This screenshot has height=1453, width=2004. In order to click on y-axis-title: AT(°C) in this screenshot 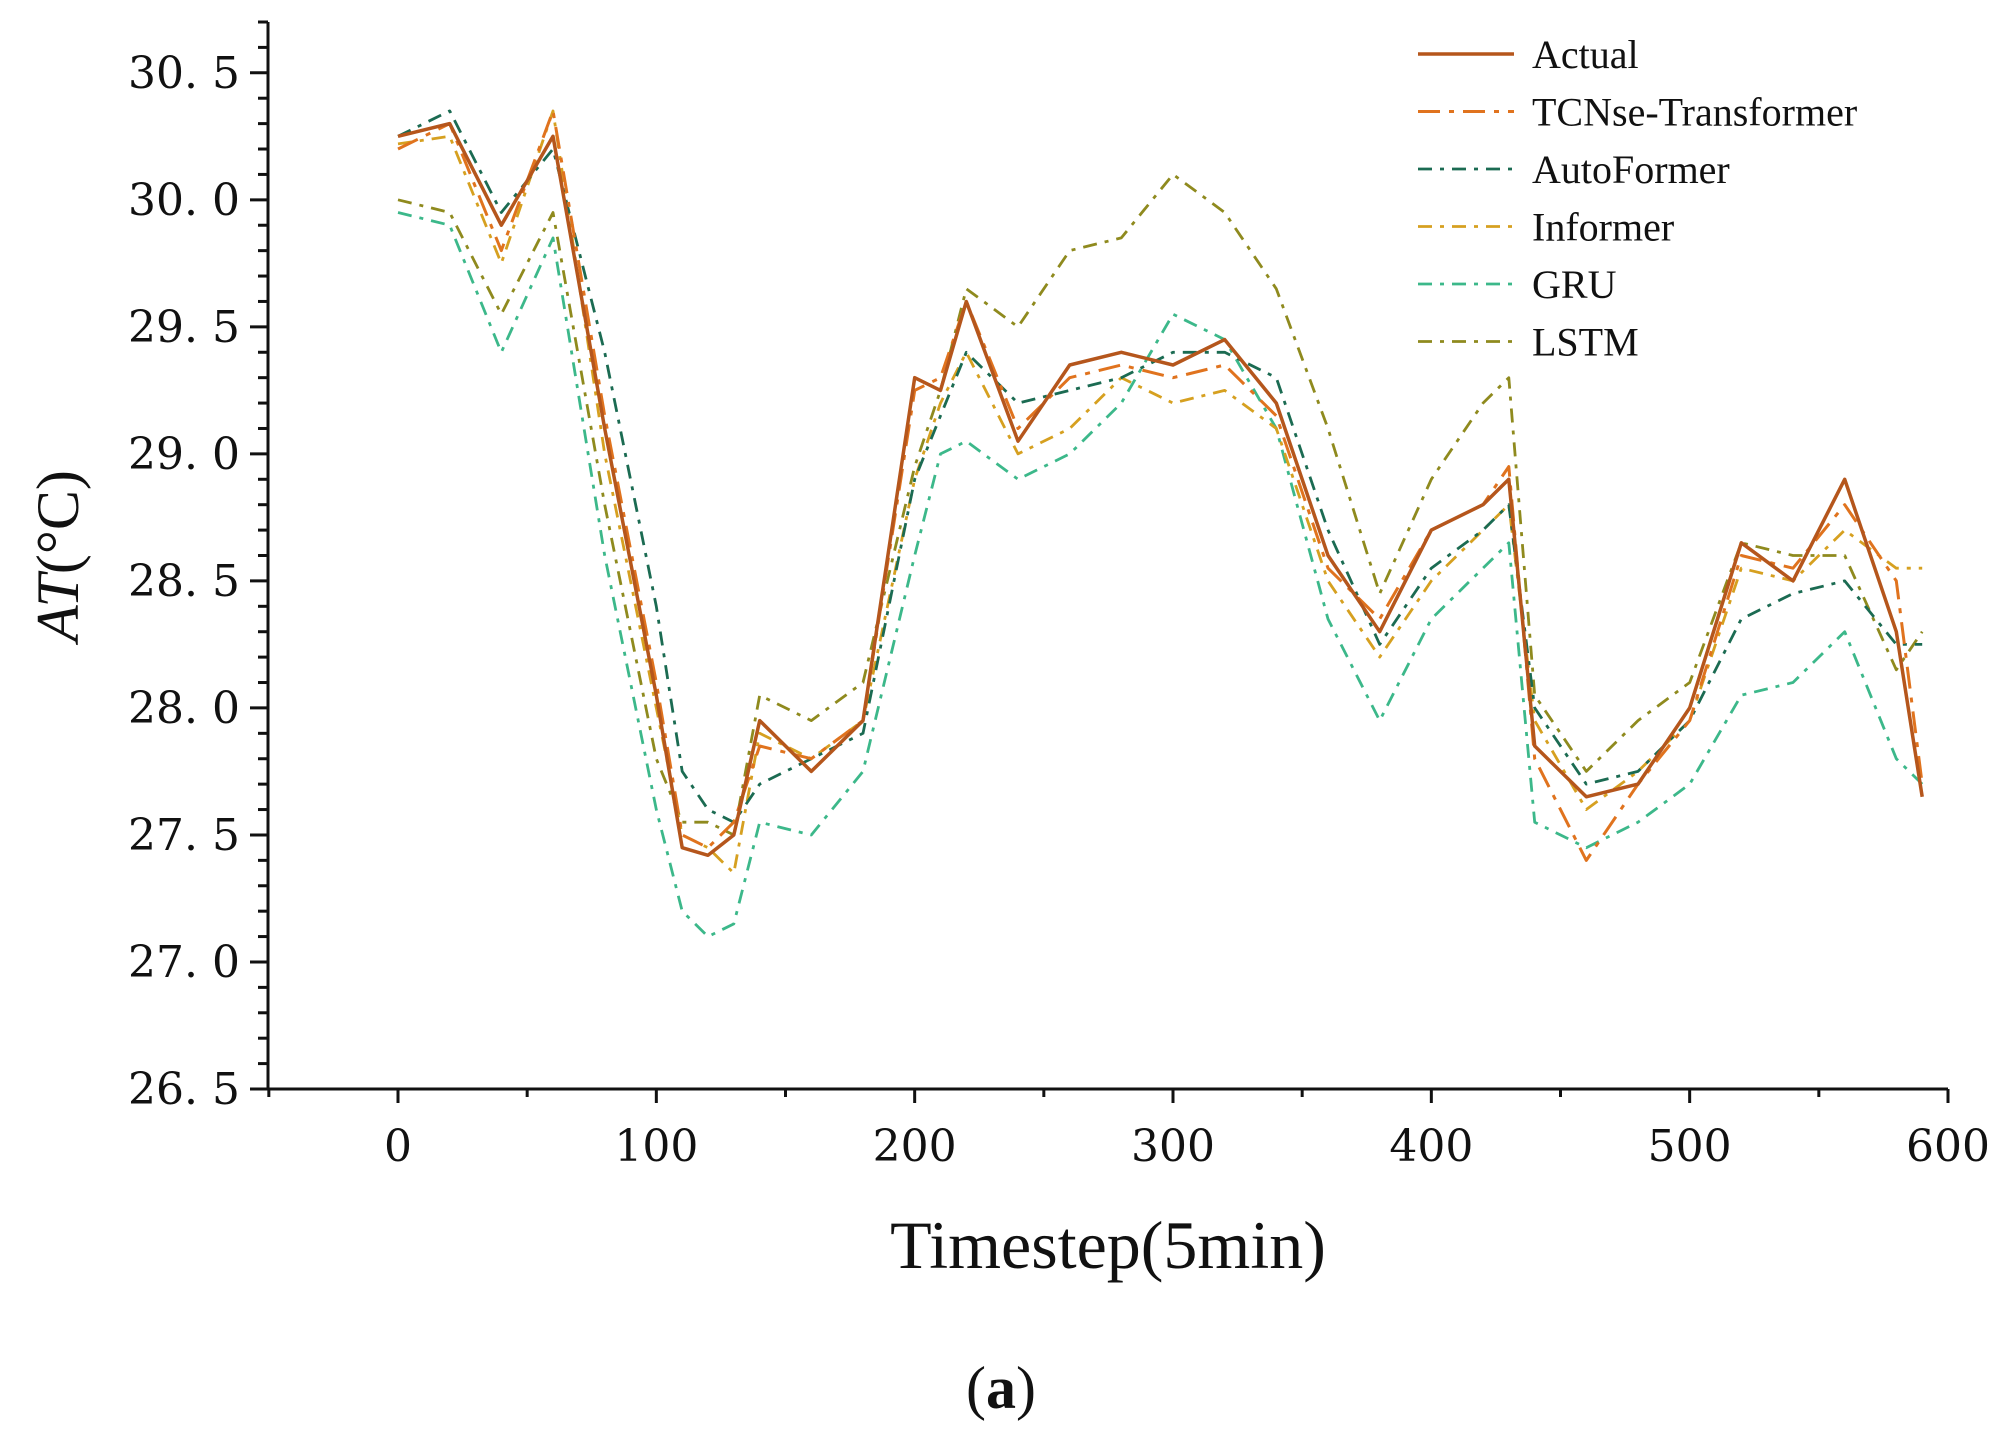, I will do `click(58, 558)`.